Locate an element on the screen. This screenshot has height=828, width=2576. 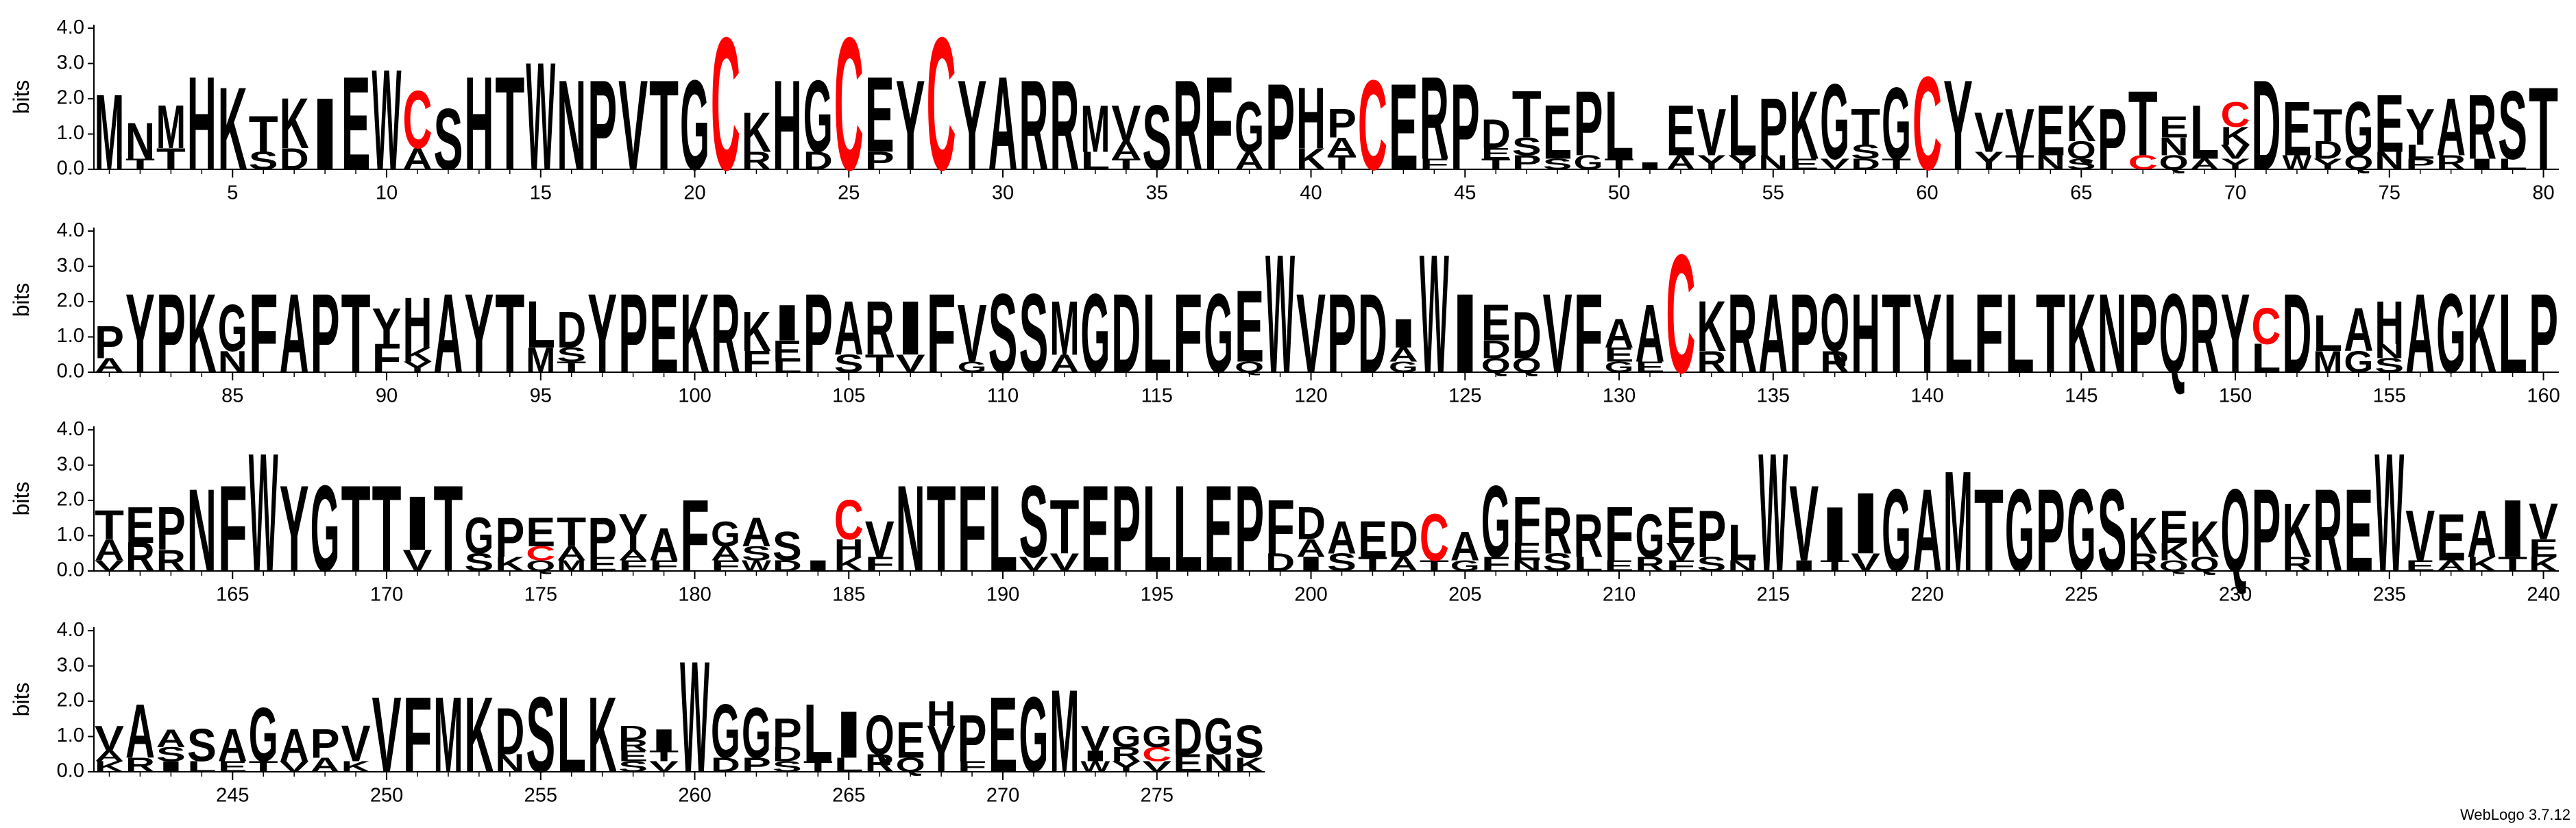
logo-stack: M is located at coordinates (1958, 521).